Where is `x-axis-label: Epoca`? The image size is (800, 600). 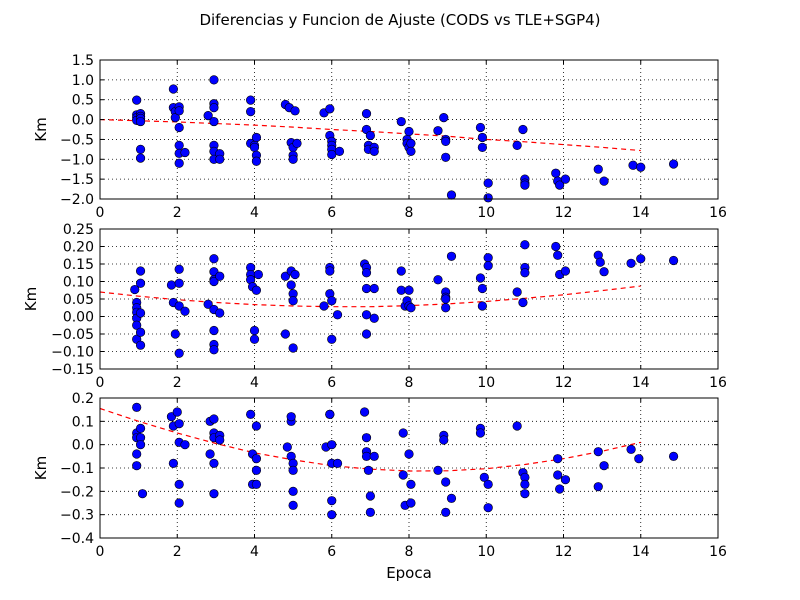
x-axis-label: Epoca is located at coordinates (409, 573).